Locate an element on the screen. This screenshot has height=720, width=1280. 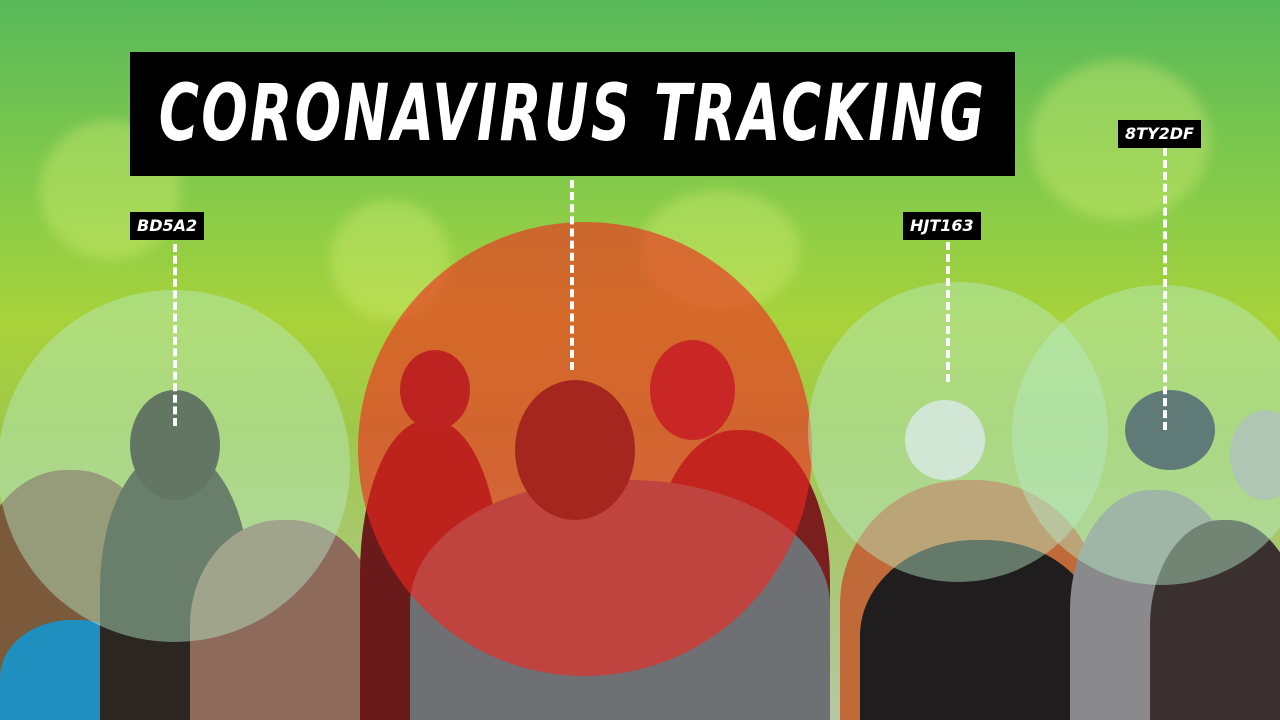
person-id-tag: HJT163 is located at coordinates (942, 226).